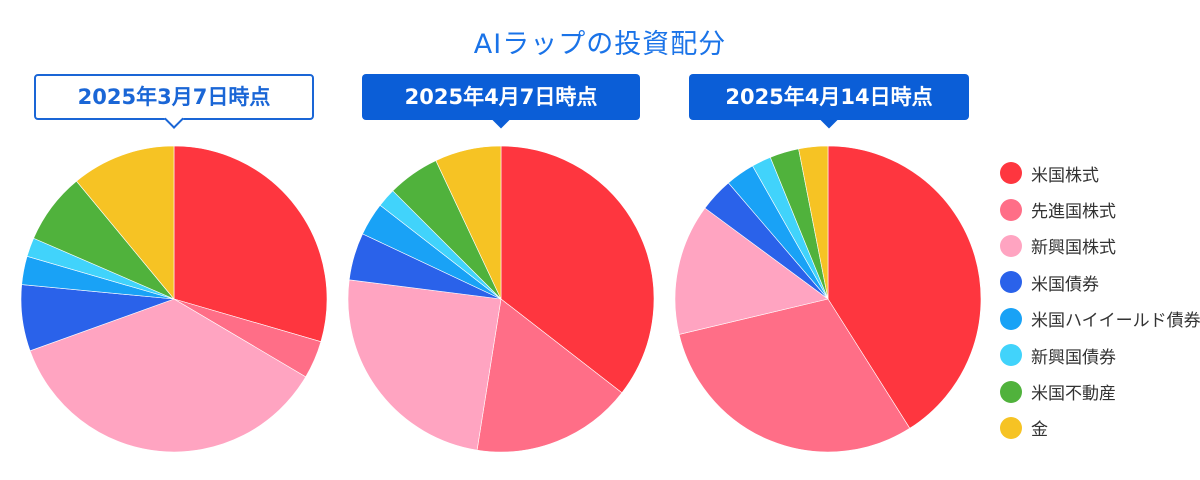 Image resolution: width=1200 pixels, height=480 pixels. Describe the element at coordinates (1065, 284) in the screenshot. I see `legend-label: 米国債券` at that location.